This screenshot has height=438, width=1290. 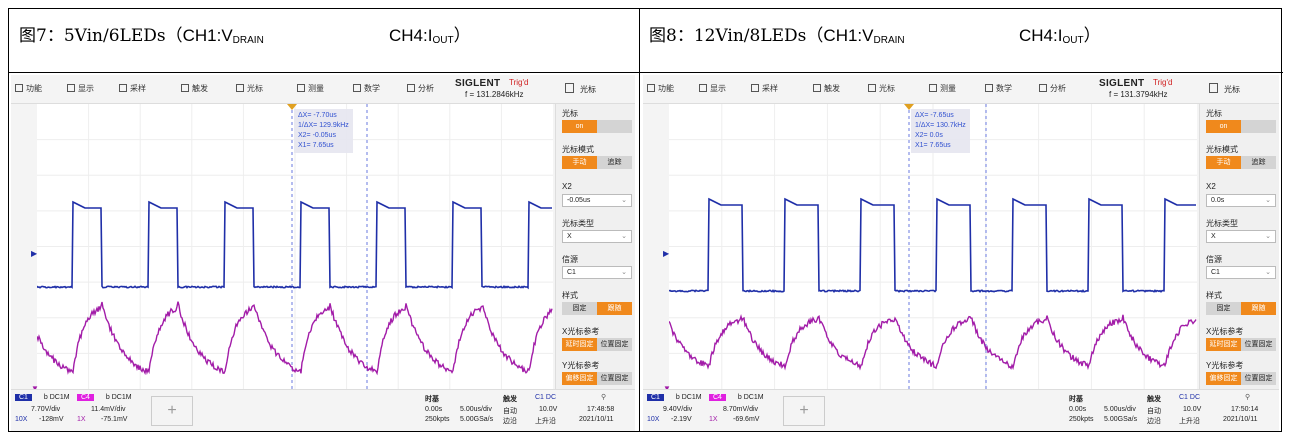 I want to click on math-icon, so click(x=357, y=88).